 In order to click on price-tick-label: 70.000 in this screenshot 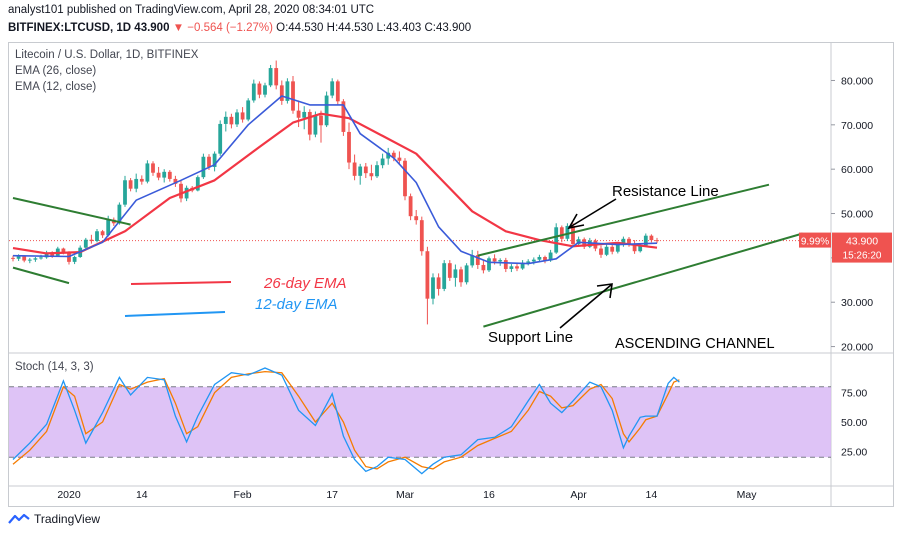, I will do `click(857, 126)`.